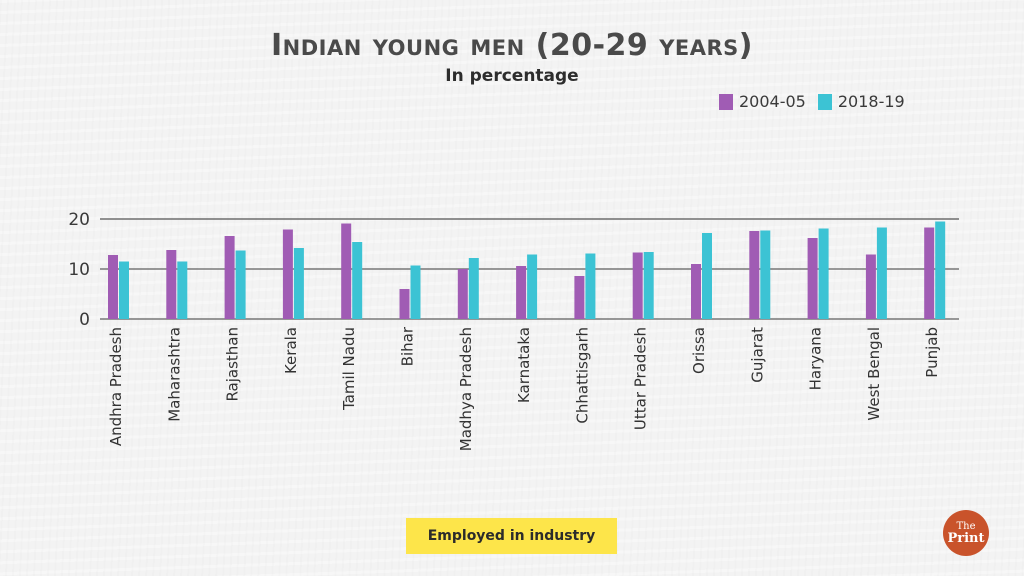 Image resolution: width=1024 pixels, height=576 pixels. What do you see at coordinates (84, 320) in the screenshot?
I see `y-tick-label-0: 0` at bounding box center [84, 320].